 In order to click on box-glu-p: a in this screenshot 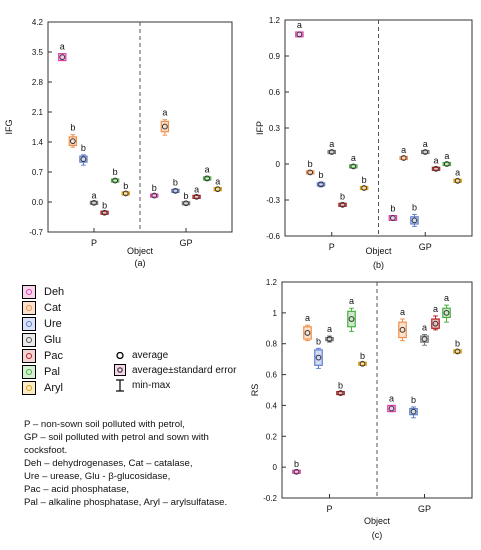, I will do `click(332, 147)`.